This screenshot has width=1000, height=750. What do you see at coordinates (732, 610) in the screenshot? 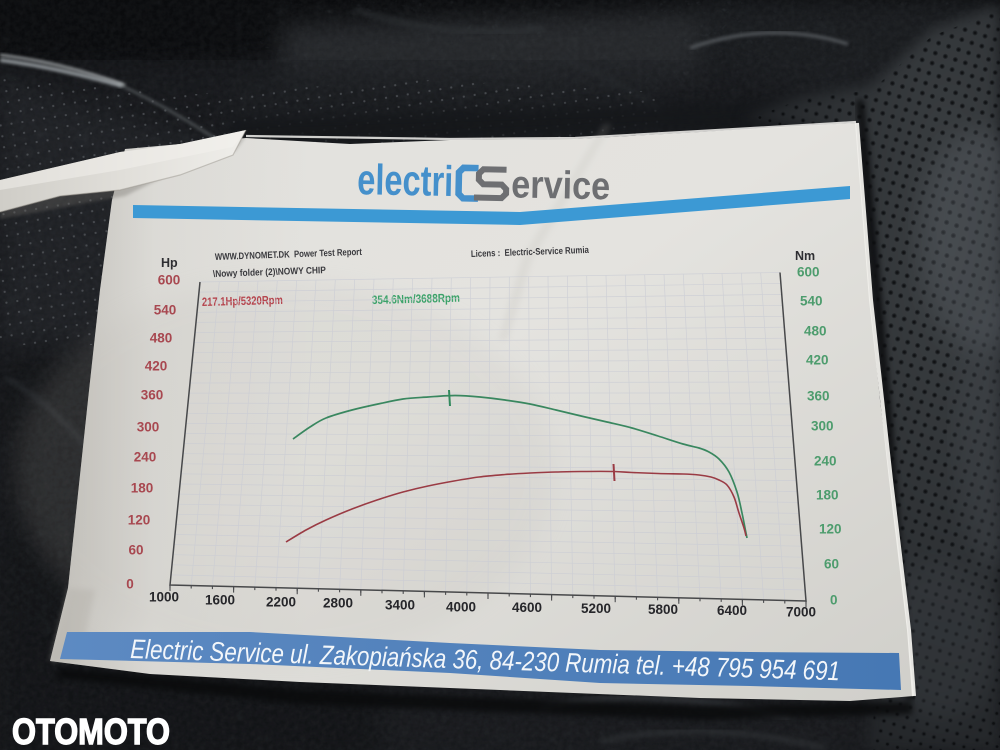
I see `svg-text: 6400` at bounding box center [732, 610].